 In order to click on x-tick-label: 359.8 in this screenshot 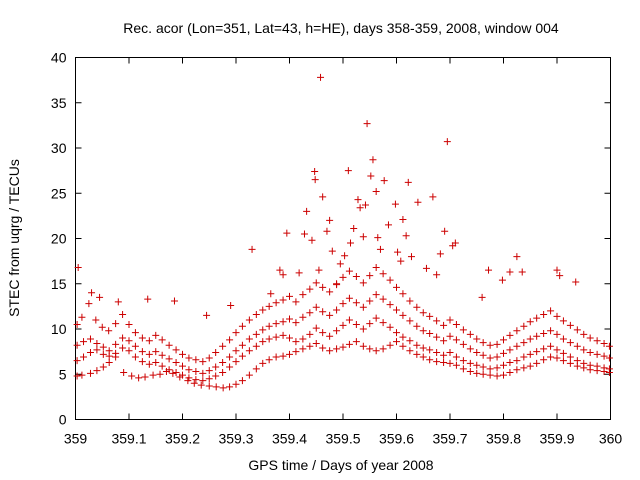, I will do `click(503, 439)`.